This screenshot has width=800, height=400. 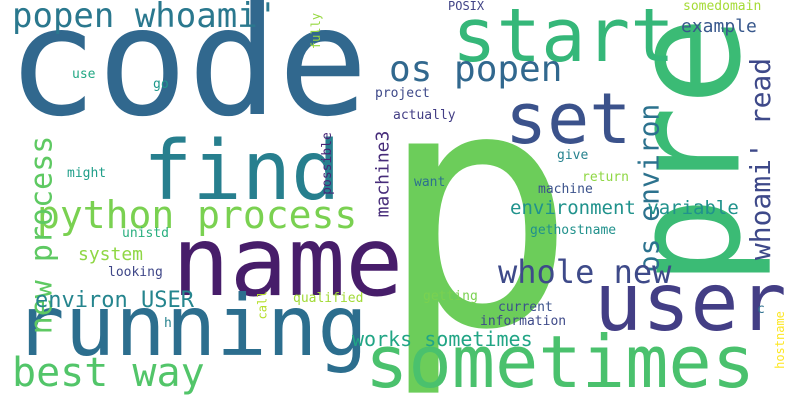 I want to click on word-might: might, so click(x=87, y=173).